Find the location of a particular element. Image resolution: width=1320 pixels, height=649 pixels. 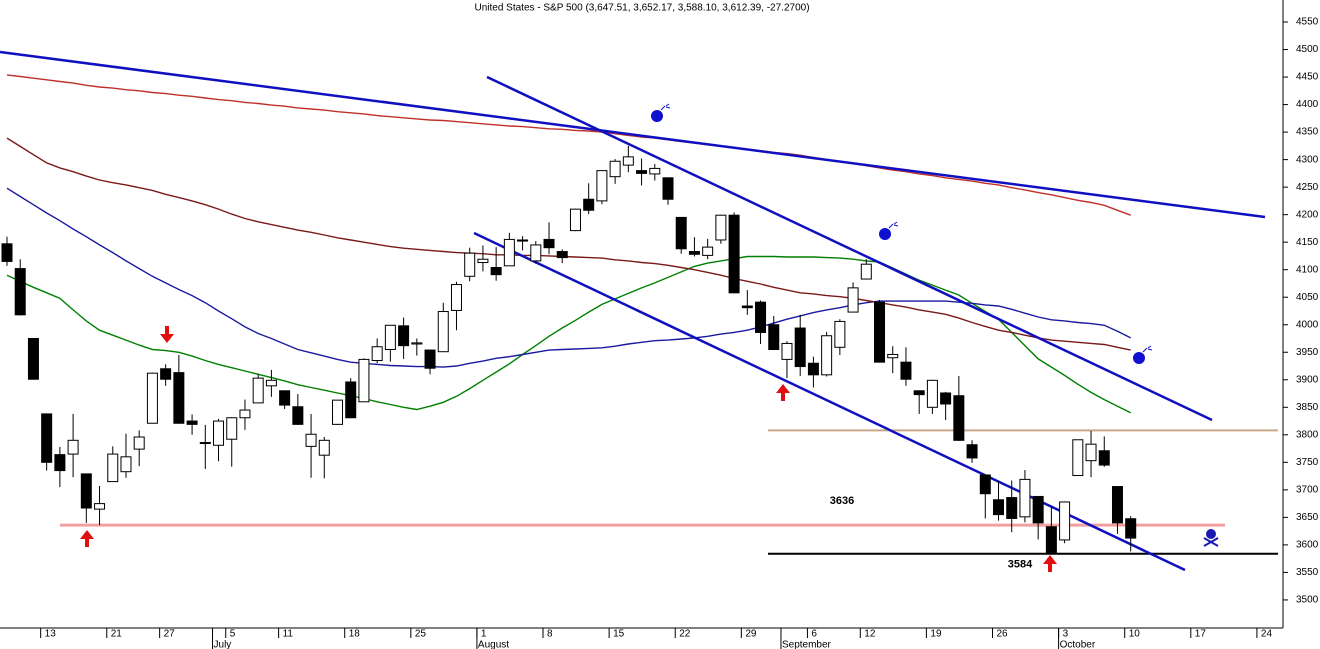

x-tick-label: 17 is located at coordinates (1201, 634).